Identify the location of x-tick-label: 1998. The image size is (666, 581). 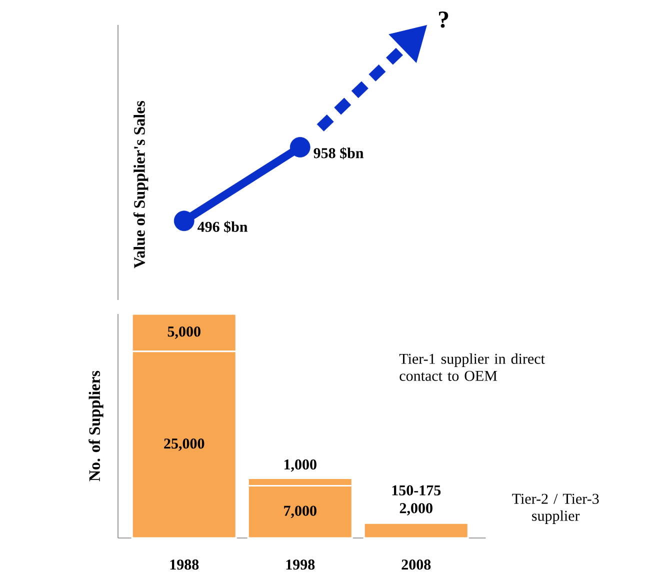
(300, 565).